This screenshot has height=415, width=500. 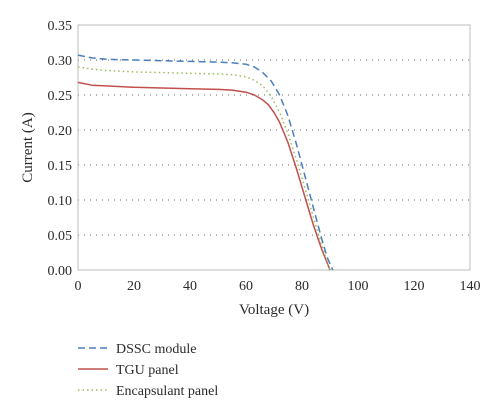 I want to click on x-axis-ticks: 0 20 40 60 80 100 120 140, so click(x=278, y=286).